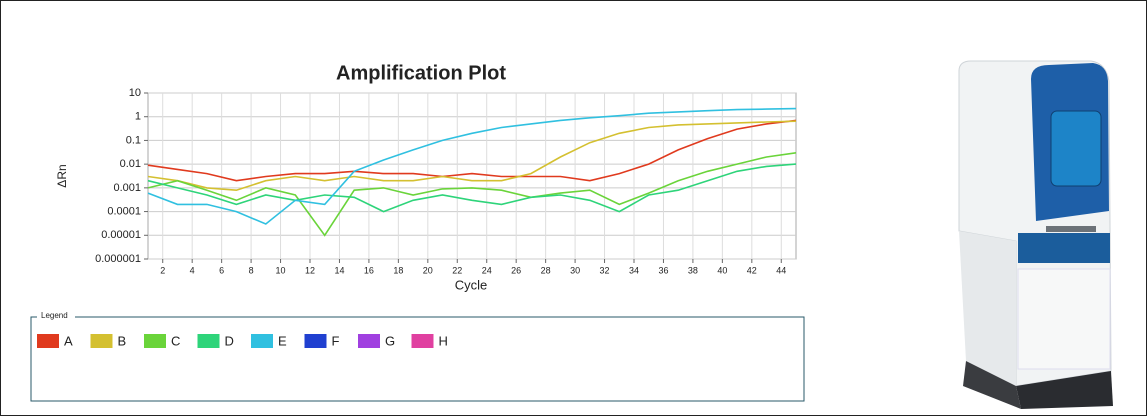 This screenshot has height=416, width=1147. I want to click on x-tick-label: 22, so click(457, 270).